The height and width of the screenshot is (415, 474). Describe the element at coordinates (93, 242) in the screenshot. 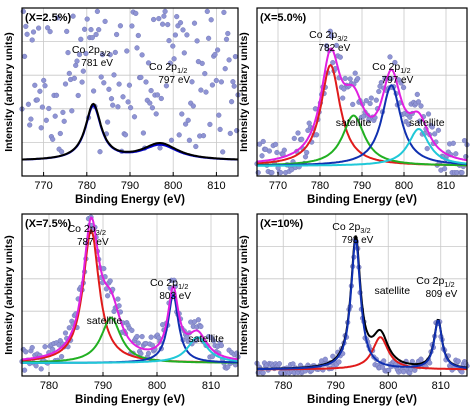

I see `peak-energy-label: 787 eV` at that location.